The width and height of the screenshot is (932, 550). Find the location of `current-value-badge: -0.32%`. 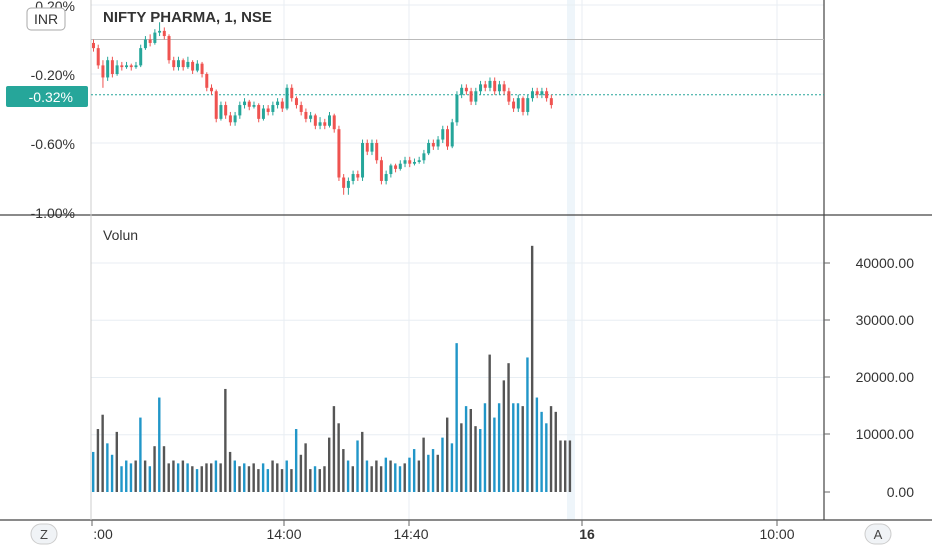

current-value-badge: -0.32% is located at coordinates (47, 96).